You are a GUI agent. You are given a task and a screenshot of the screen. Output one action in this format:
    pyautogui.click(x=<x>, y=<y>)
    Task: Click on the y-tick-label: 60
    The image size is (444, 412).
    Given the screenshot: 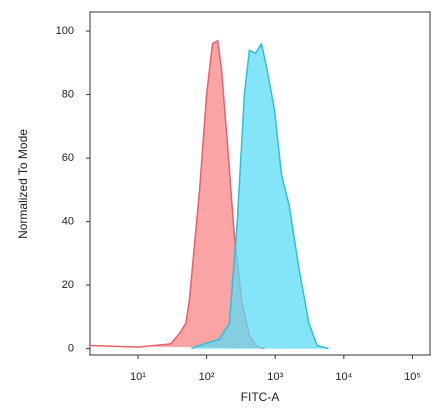 What is the action you would take?
    pyautogui.click(x=68, y=158)
    